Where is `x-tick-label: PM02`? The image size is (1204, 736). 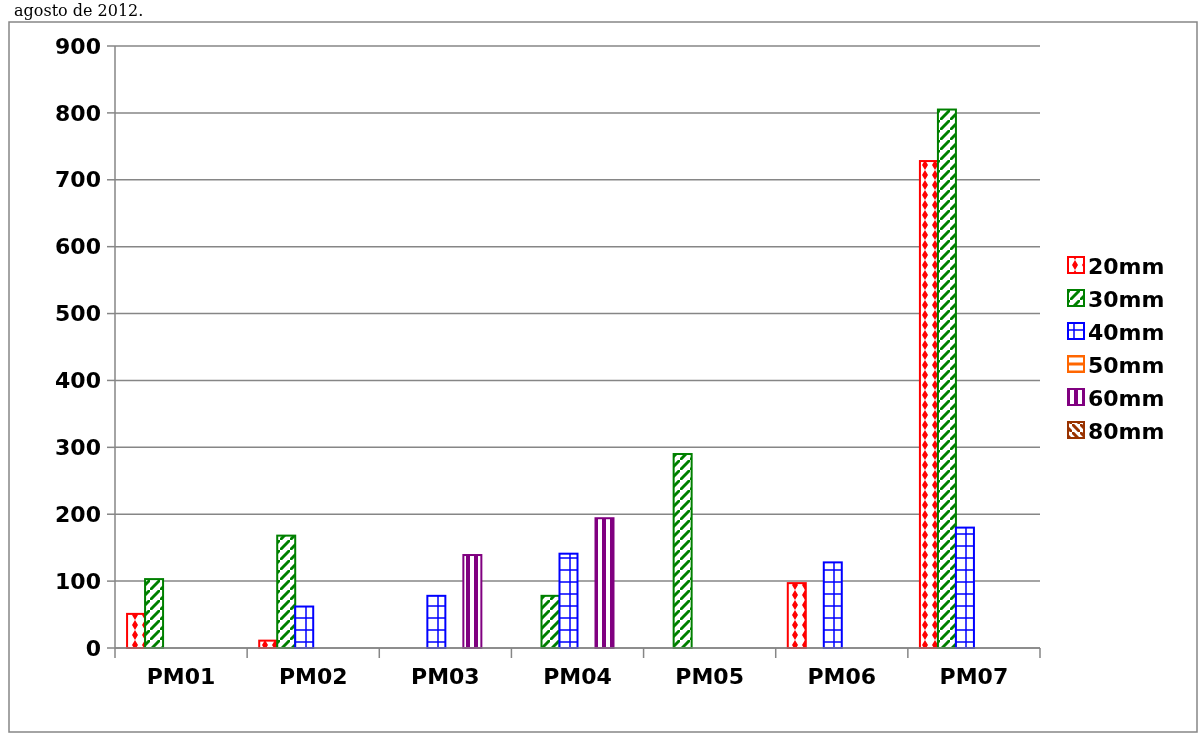
x-tick-label: PM02 is located at coordinates (313, 676).